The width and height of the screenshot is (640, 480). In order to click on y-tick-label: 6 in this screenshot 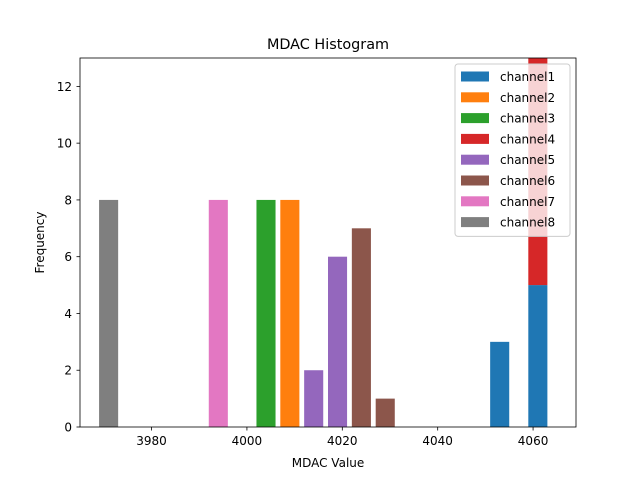, I will do `click(68, 257)`.